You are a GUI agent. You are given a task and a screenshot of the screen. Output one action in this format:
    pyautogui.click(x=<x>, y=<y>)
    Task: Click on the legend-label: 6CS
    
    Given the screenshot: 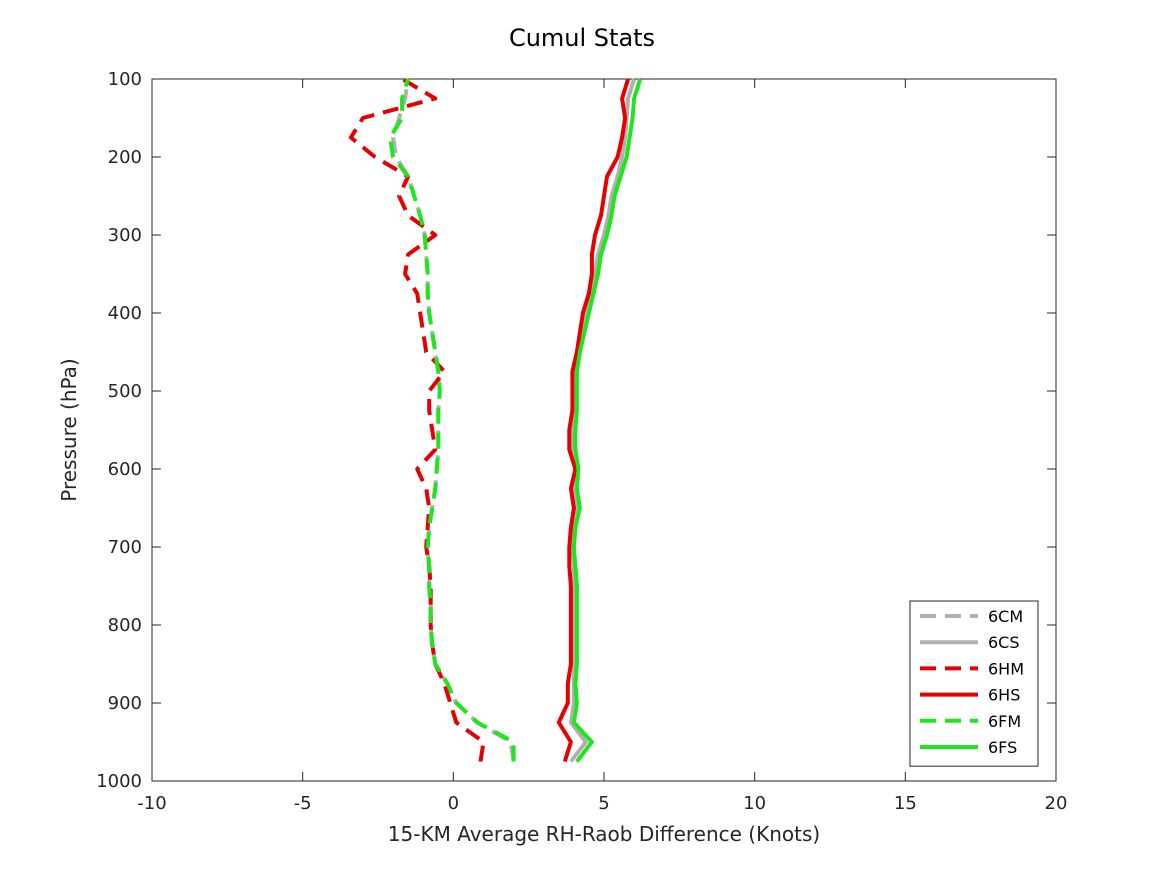 What is the action you would take?
    pyautogui.click(x=1004, y=642)
    